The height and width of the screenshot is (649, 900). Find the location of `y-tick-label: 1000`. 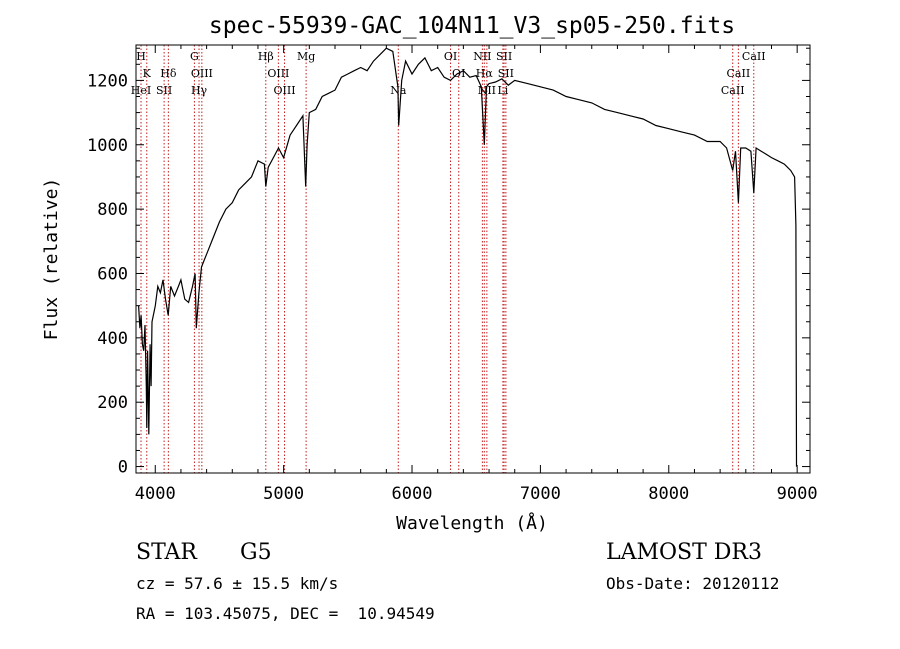

y-tick-label: 1000 is located at coordinates (107, 146).